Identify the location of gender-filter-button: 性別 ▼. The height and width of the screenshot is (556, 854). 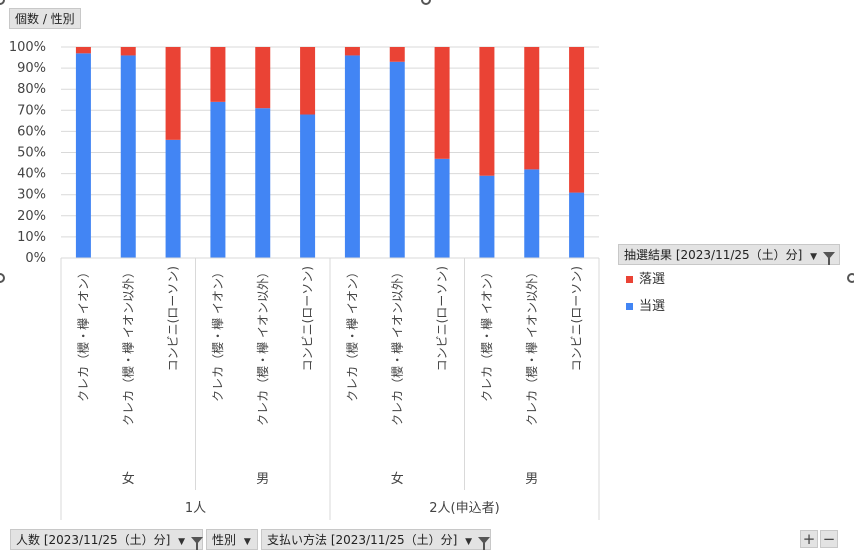
(232, 539).